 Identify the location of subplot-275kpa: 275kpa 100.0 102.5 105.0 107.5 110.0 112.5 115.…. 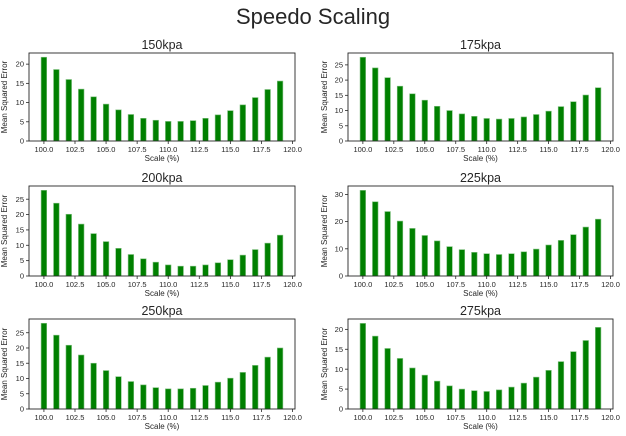
(470, 367).